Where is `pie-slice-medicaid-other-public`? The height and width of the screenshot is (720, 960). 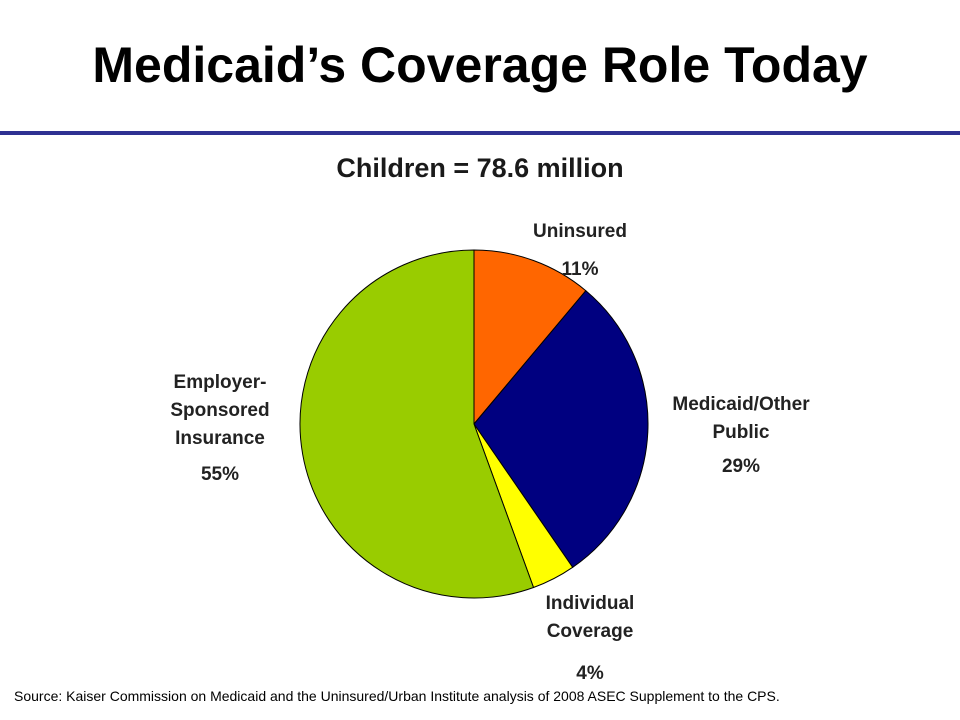
pie-slice-medicaid-other-public is located at coordinates (561, 429).